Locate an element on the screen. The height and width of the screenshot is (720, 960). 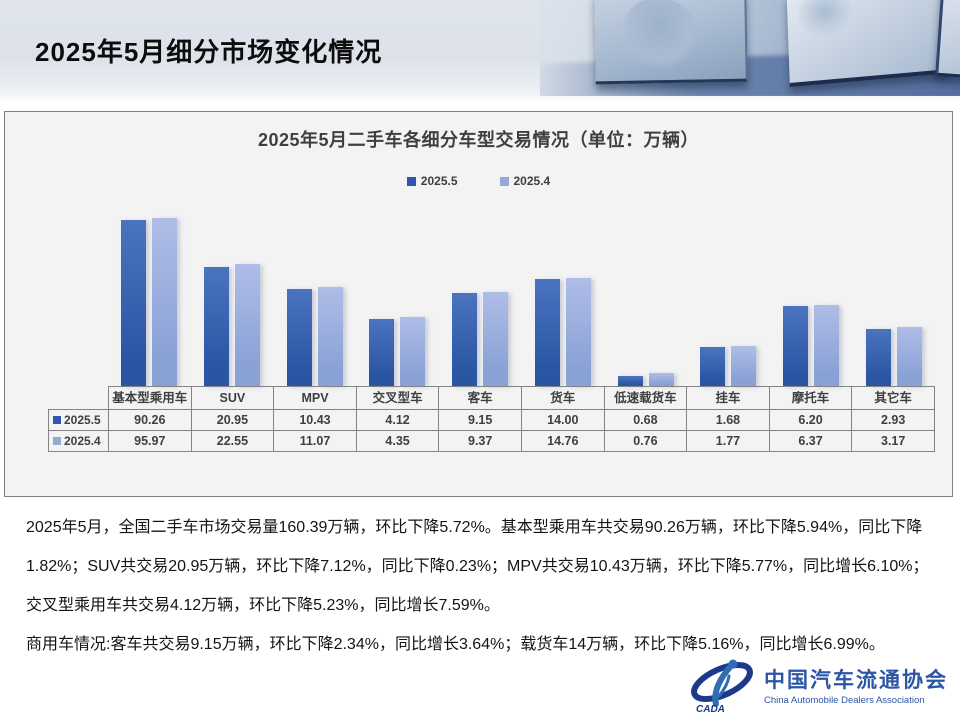
table-corner-cell is located at coordinates (79, 398).